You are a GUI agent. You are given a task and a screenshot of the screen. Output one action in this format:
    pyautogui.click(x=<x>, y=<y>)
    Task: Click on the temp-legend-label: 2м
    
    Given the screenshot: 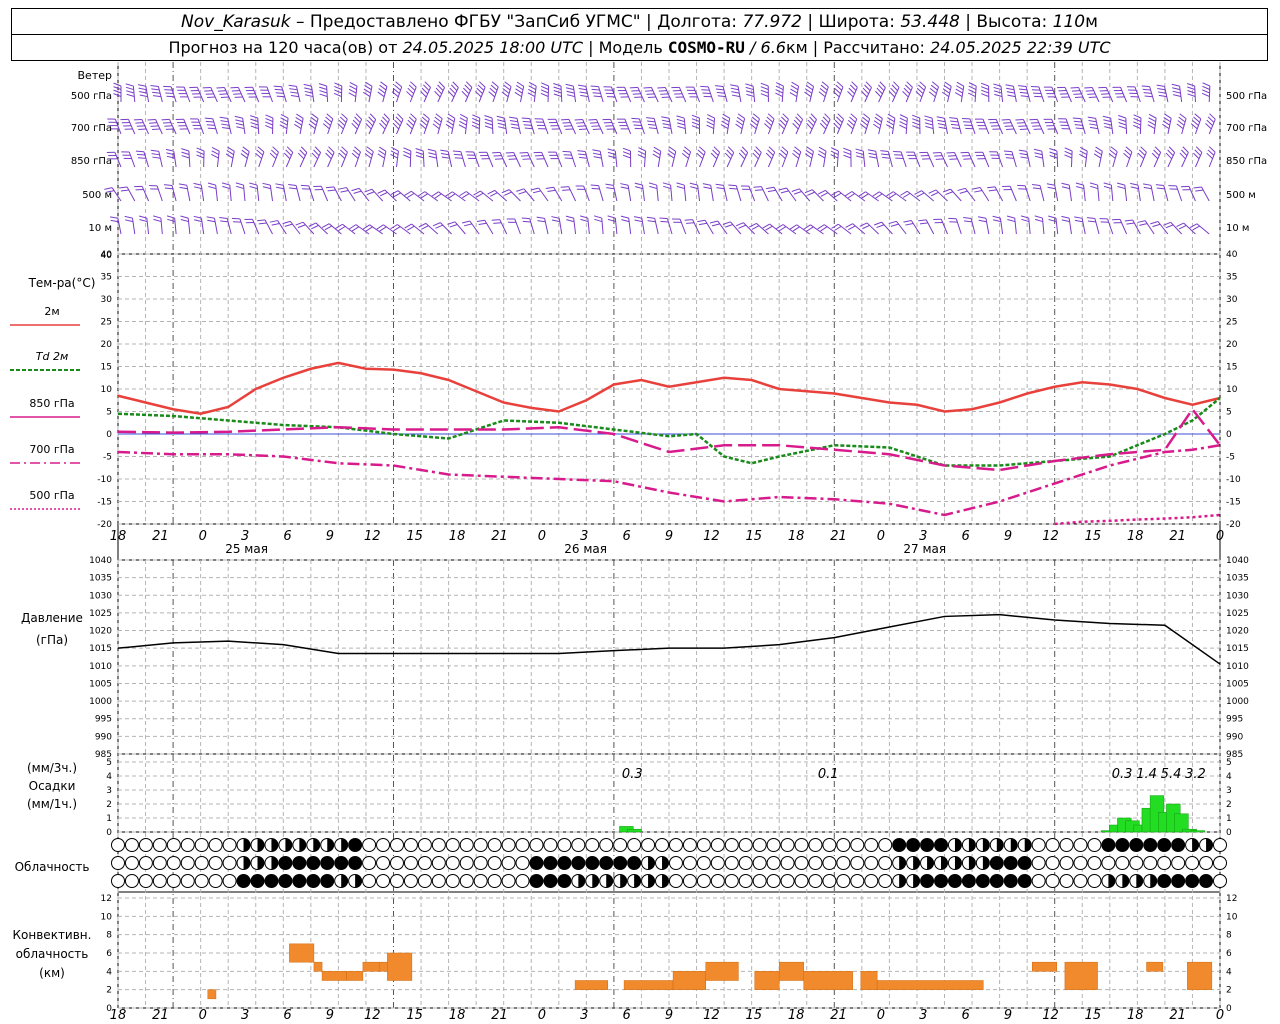 What is the action you would take?
    pyautogui.click(x=51, y=311)
    